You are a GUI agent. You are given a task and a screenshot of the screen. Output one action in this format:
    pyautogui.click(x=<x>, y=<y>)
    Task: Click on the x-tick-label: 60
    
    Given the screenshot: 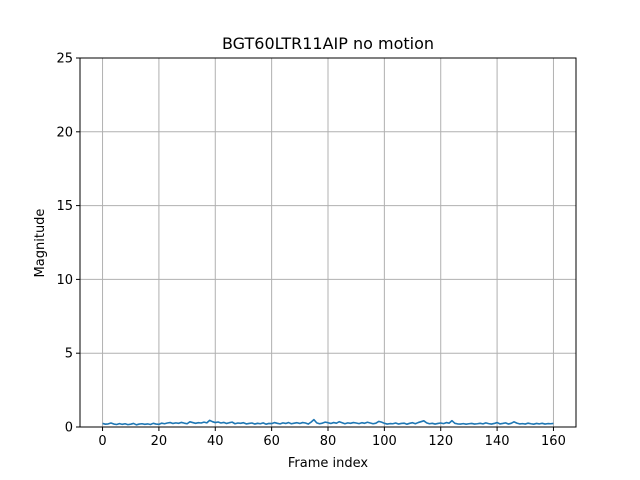 What is the action you would take?
    pyautogui.click(x=271, y=441)
    